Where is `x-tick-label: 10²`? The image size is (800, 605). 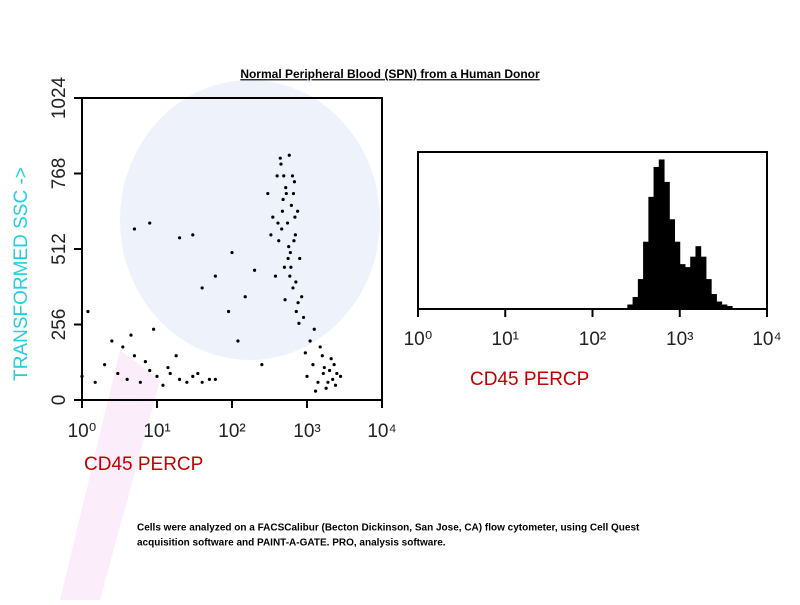 x-tick-label: 10² is located at coordinates (231, 431).